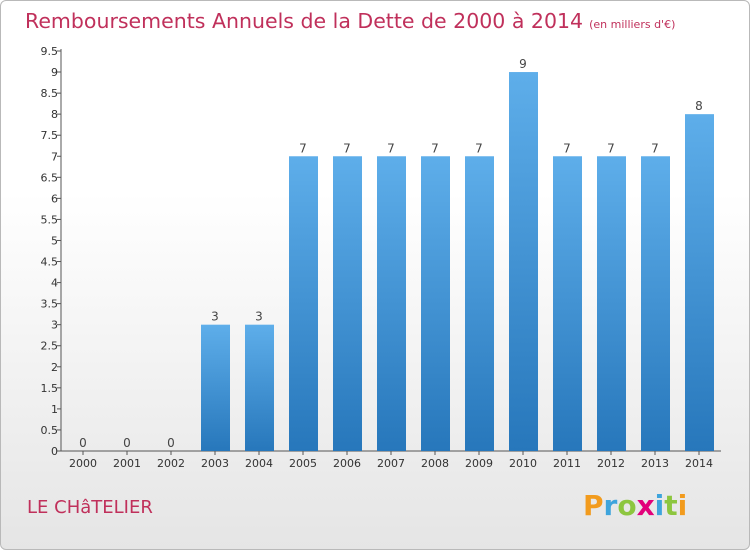  What do you see at coordinates (611, 463) in the screenshot?
I see `x-tick-label: 2012` at bounding box center [611, 463].